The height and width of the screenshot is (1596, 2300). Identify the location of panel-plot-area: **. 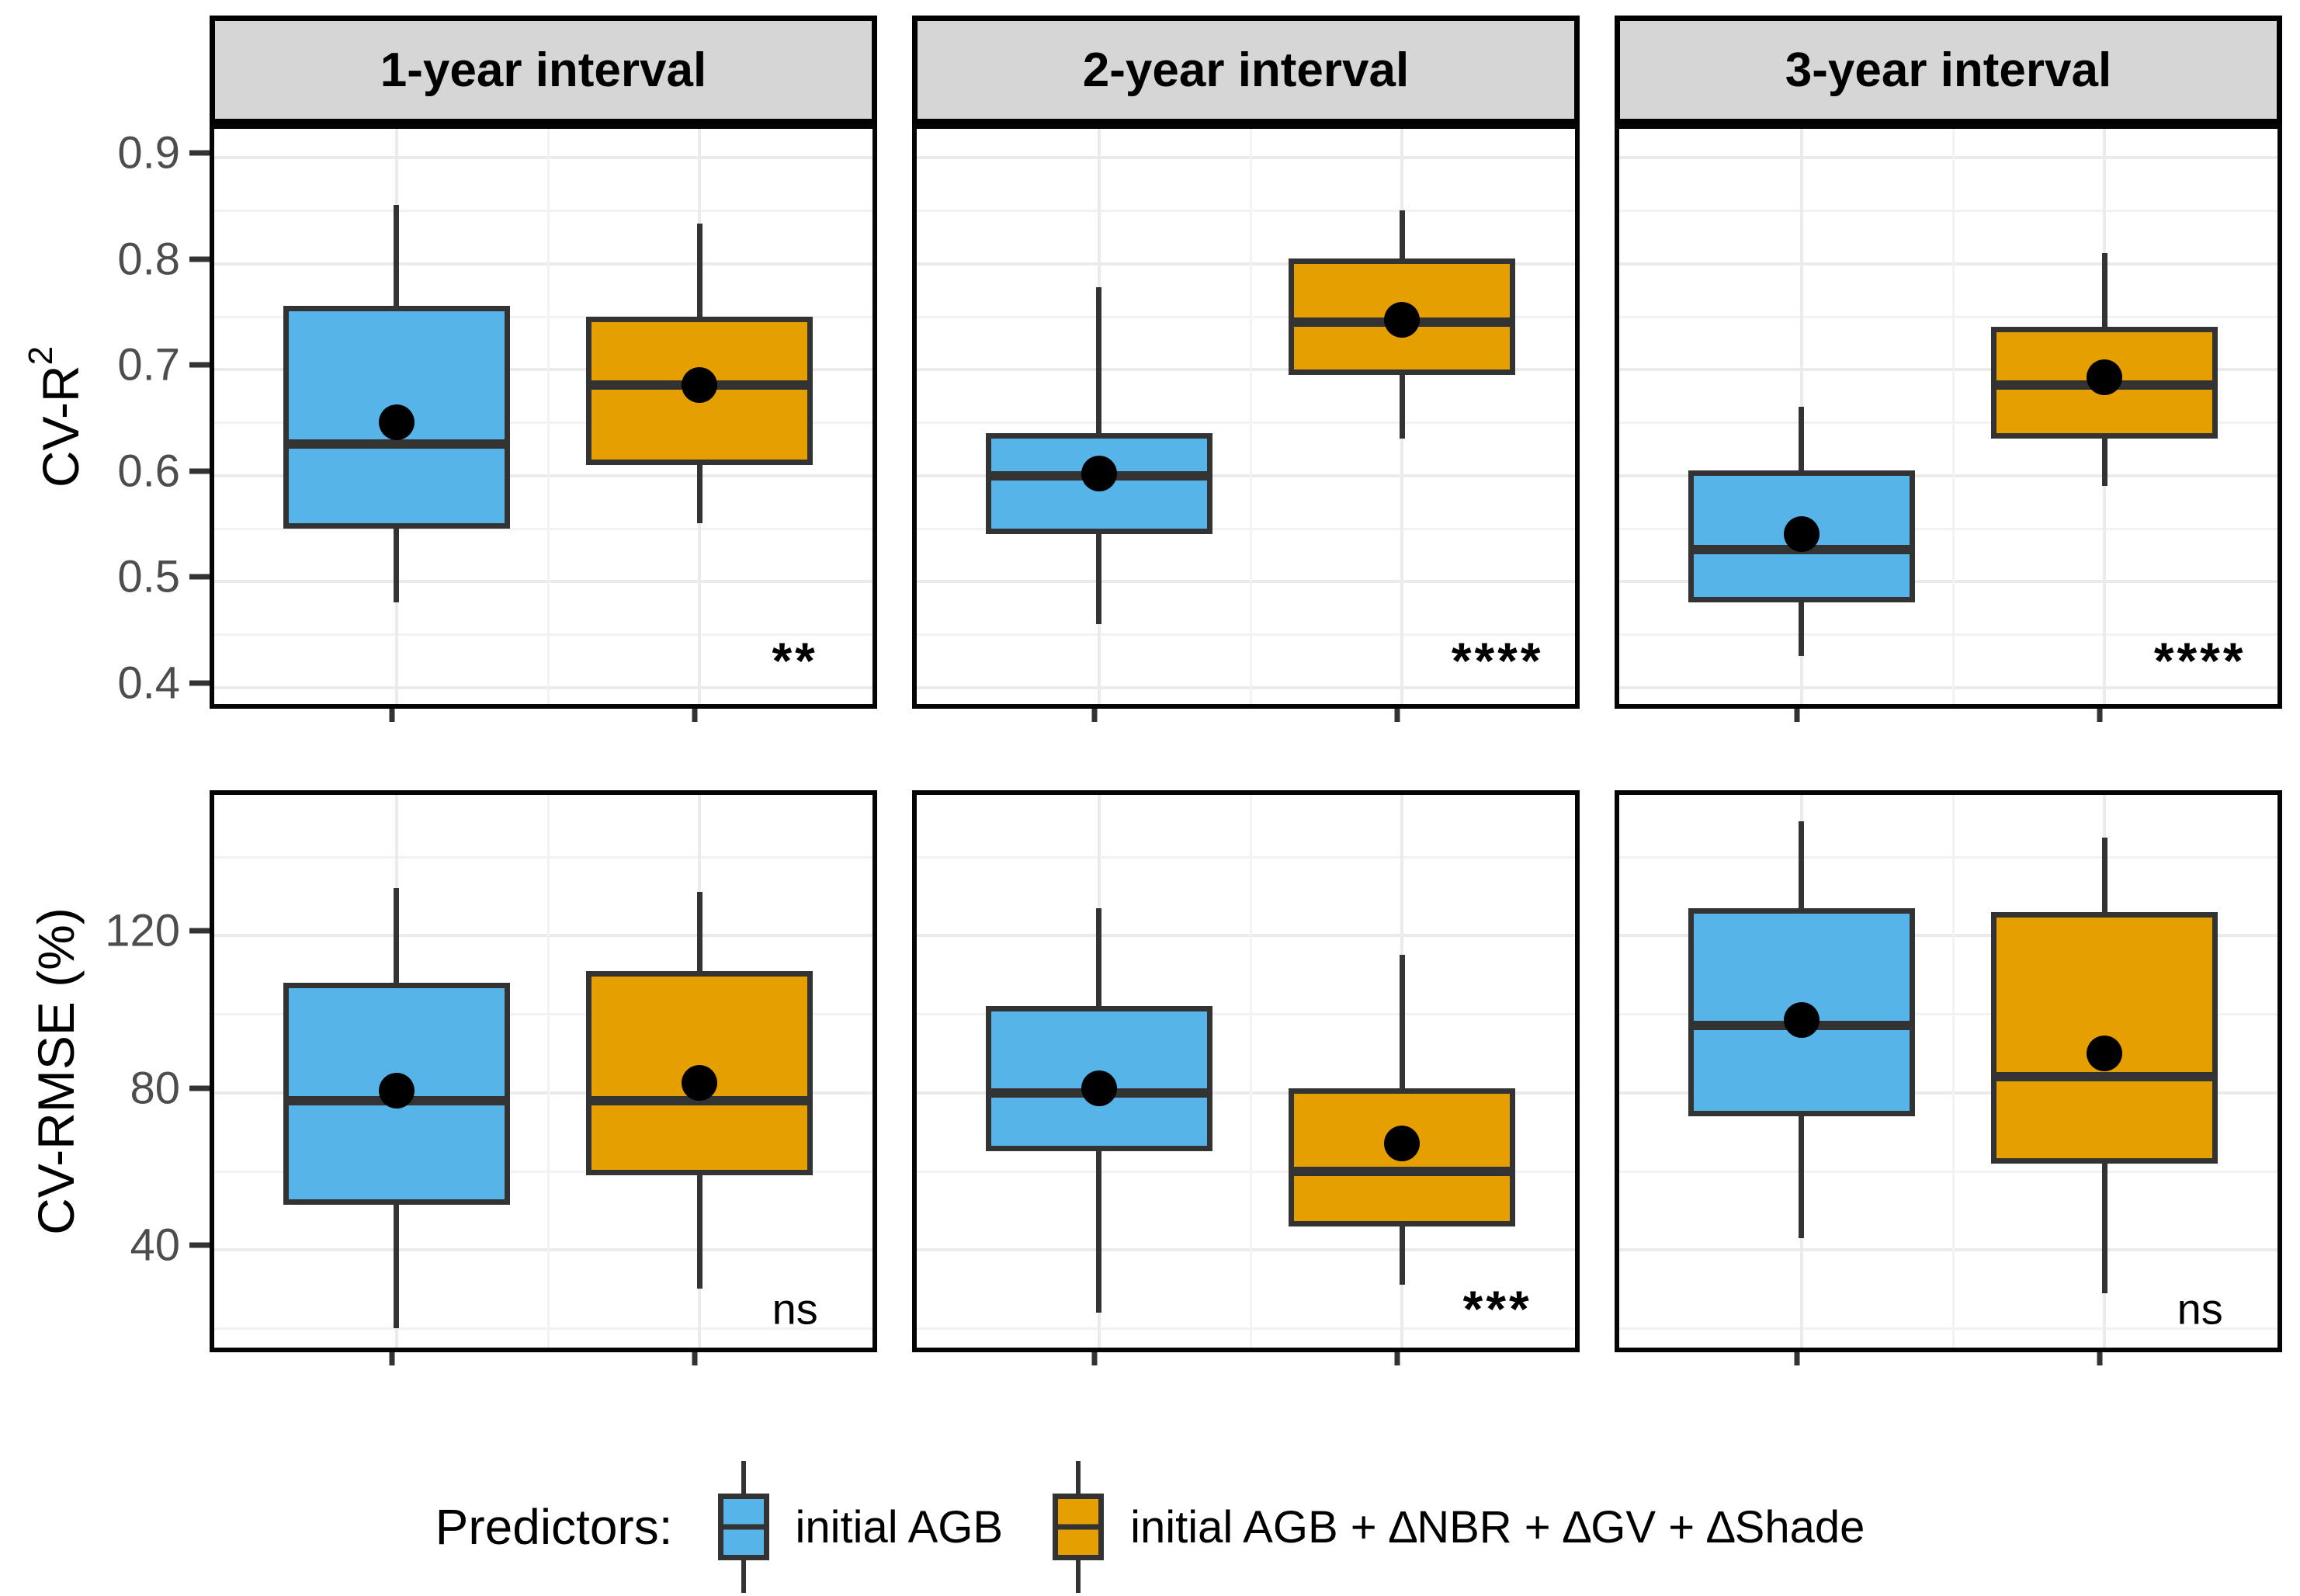
(543, 417).